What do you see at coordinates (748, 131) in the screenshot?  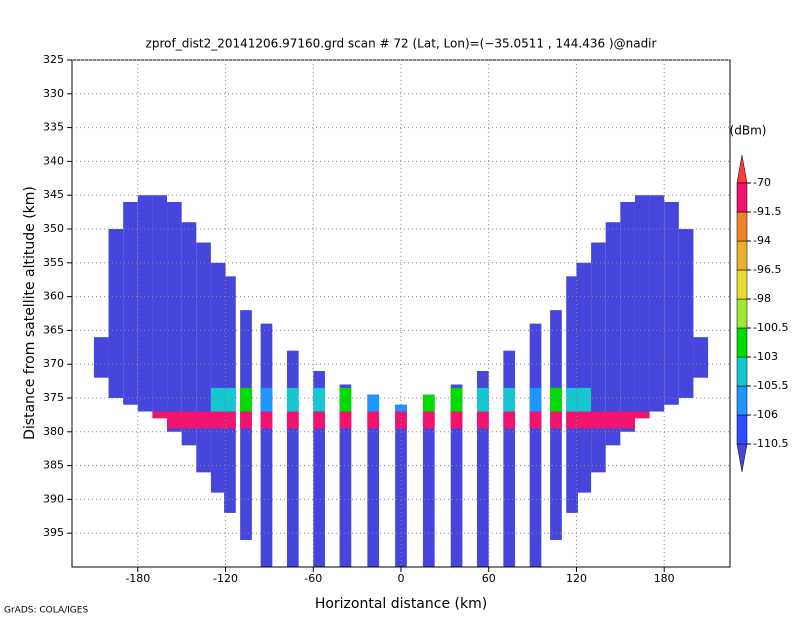 I see `colorbar-label: (dBm)` at bounding box center [748, 131].